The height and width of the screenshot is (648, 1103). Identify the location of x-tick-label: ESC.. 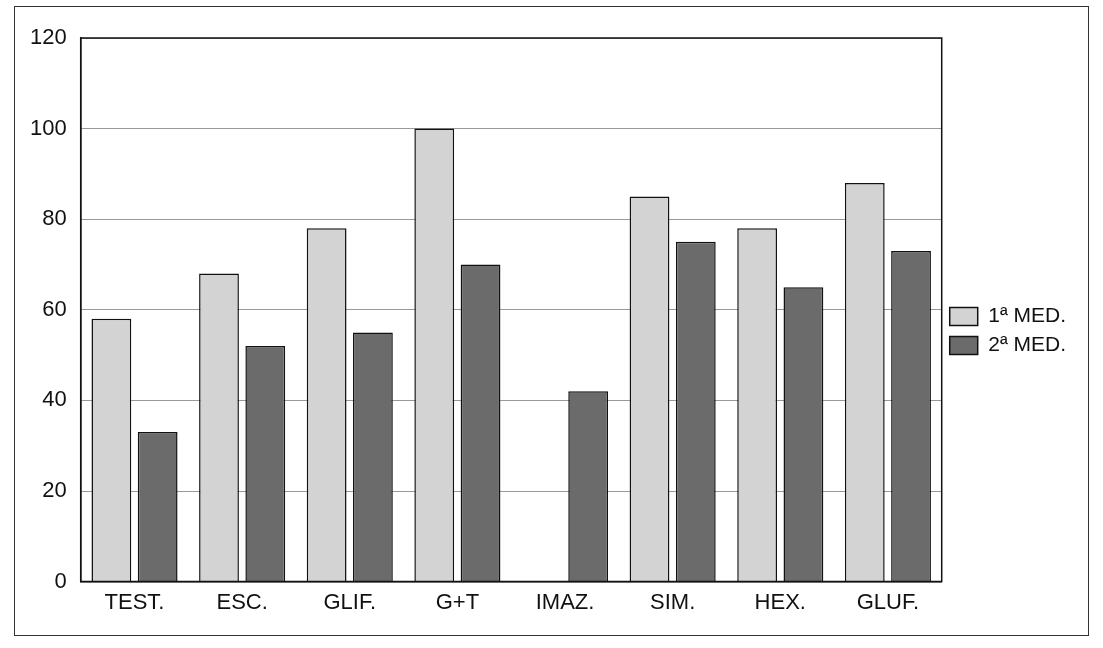
(242, 601).